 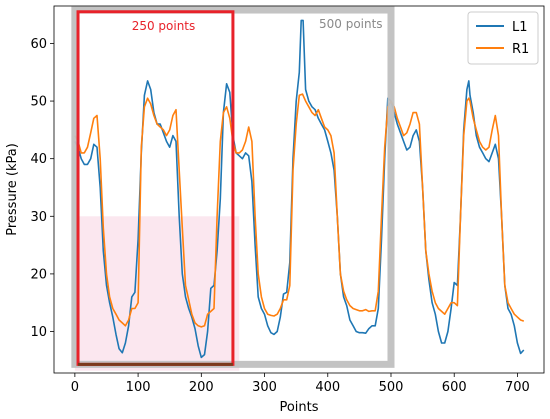 What do you see at coordinates (38, 159) in the screenshot?
I see `y-tick-label: 40` at bounding box center [38, 159].